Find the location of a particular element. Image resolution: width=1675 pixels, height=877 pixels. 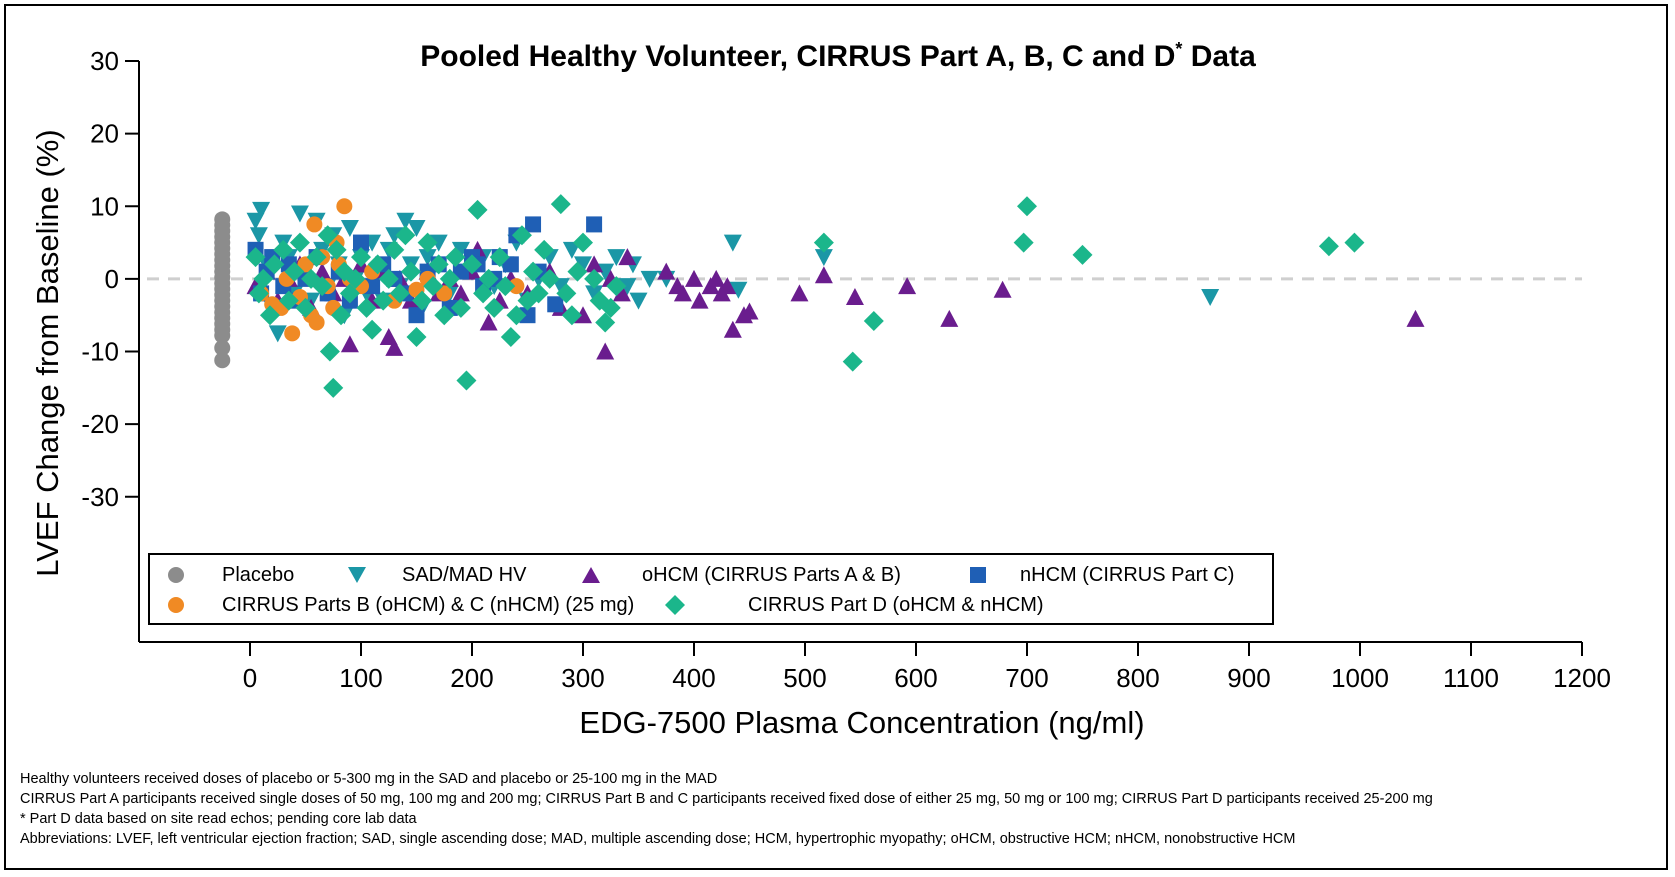

y-tick-label: 0 is located at coordinates (112, 279).